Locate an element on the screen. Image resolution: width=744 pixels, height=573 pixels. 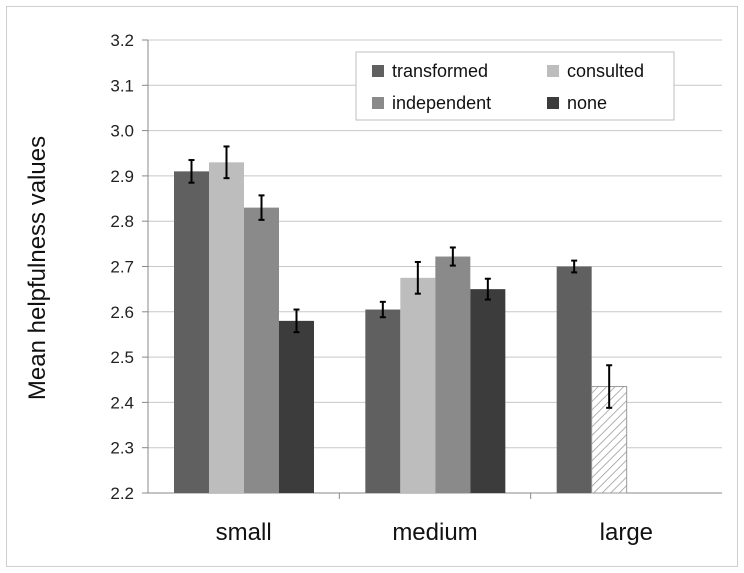
legend: transformed consulted independent none is located at coordinates (515, 86).